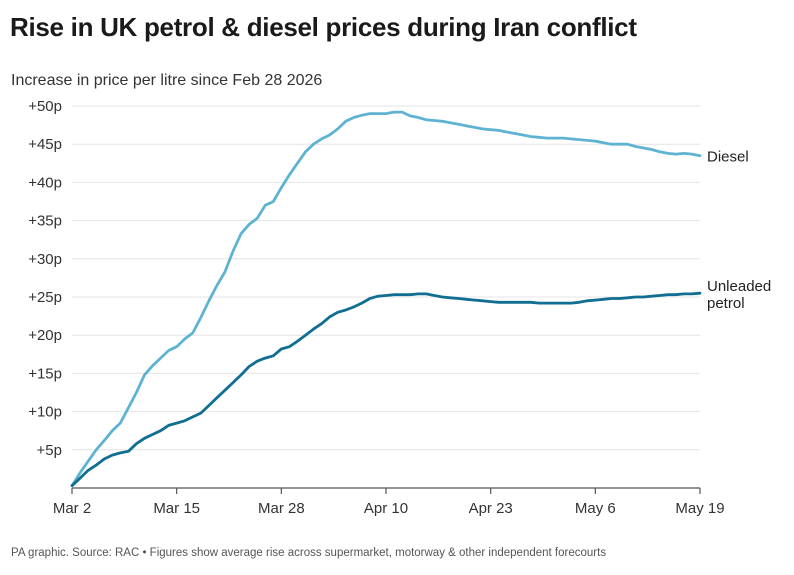 This screenshot has height=575, width=794. I want to click on x-axis: Mar 2 Mar 15 Mar 28 Apr 10 Apr 23 May 6 May 19, so click(389, 502).